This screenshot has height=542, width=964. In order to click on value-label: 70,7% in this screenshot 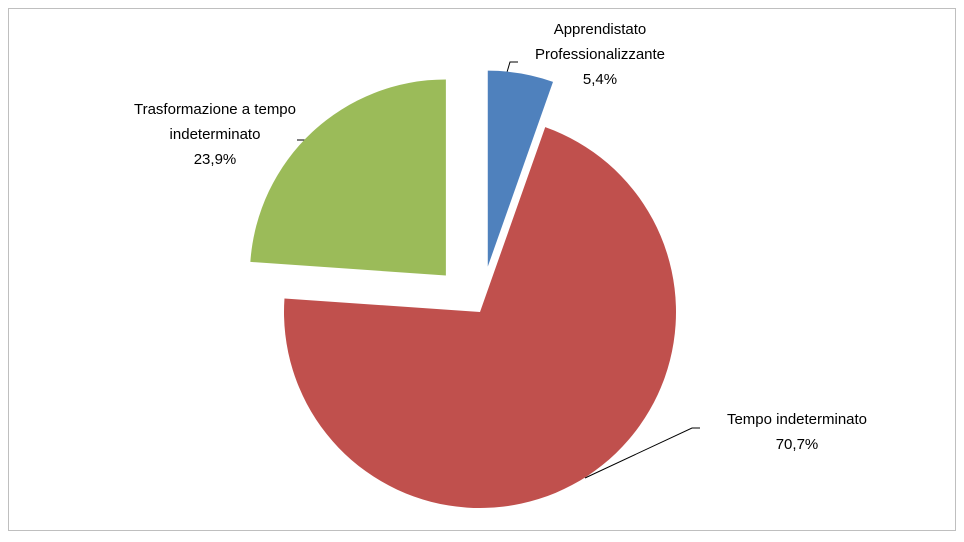, I will do `click(797, 444)`.